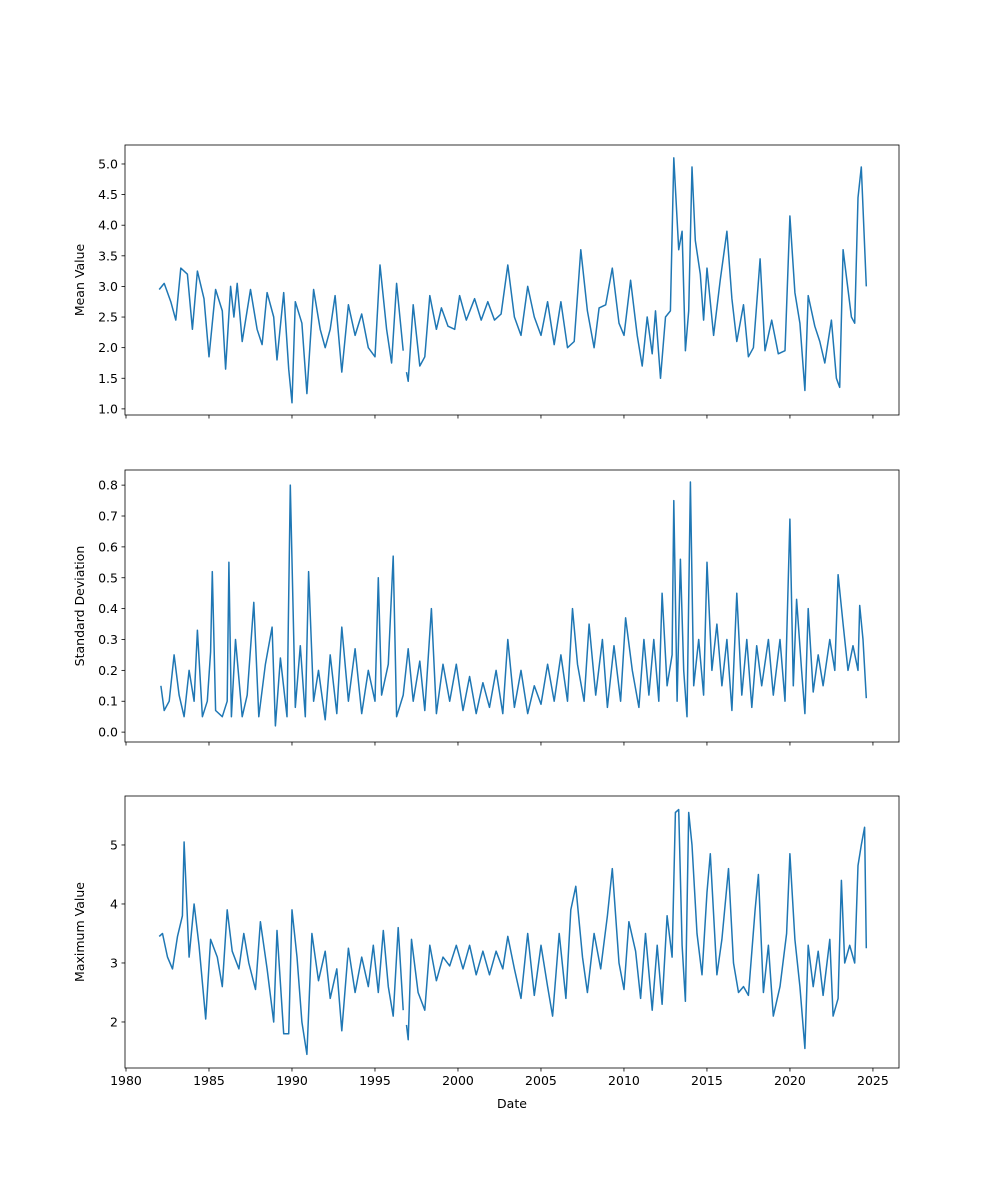 The height and width of the screenshot is (1200, 1000). What do you see at coordinates (79, 280) in the screenshot?
I see `y-axis-label: Mean Value` at bounding box center [79, 280].